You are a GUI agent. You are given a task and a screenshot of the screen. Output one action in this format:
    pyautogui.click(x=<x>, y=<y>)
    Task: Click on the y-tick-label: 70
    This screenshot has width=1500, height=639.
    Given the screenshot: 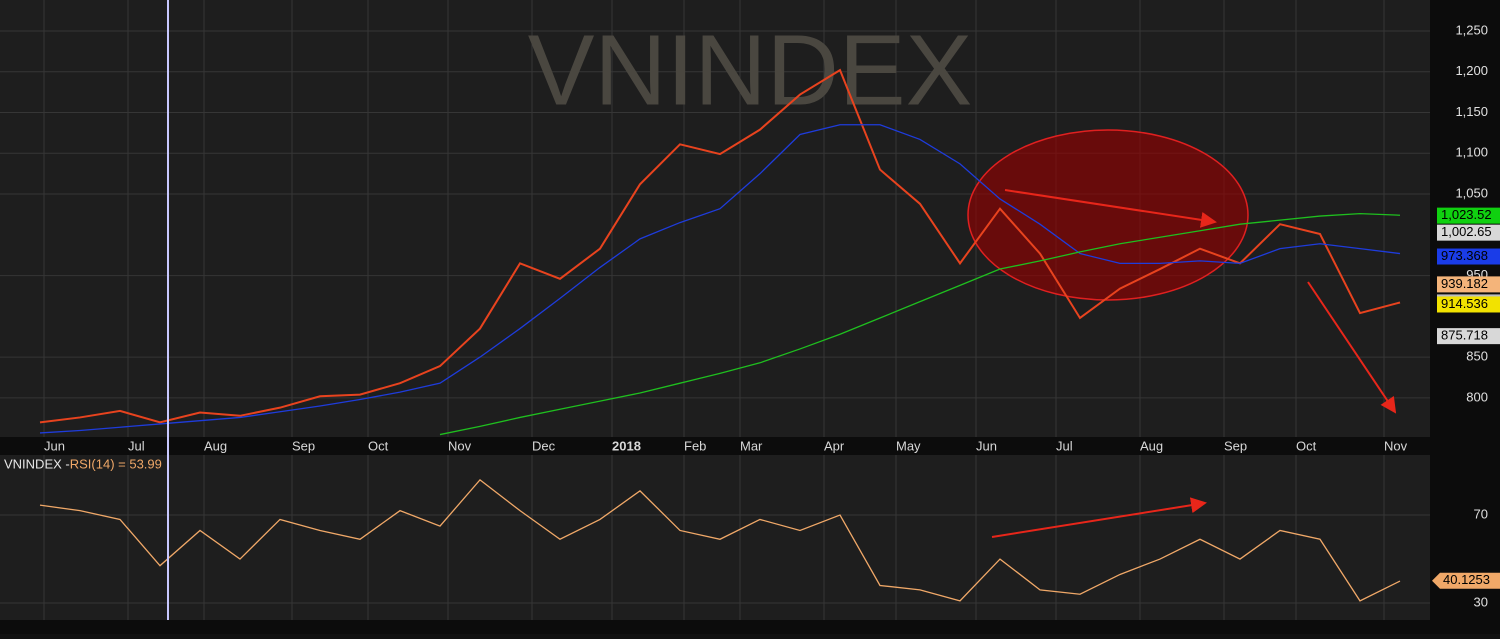 What is the action you would take?
    pyautogui.click(x=1481, y=513)
    